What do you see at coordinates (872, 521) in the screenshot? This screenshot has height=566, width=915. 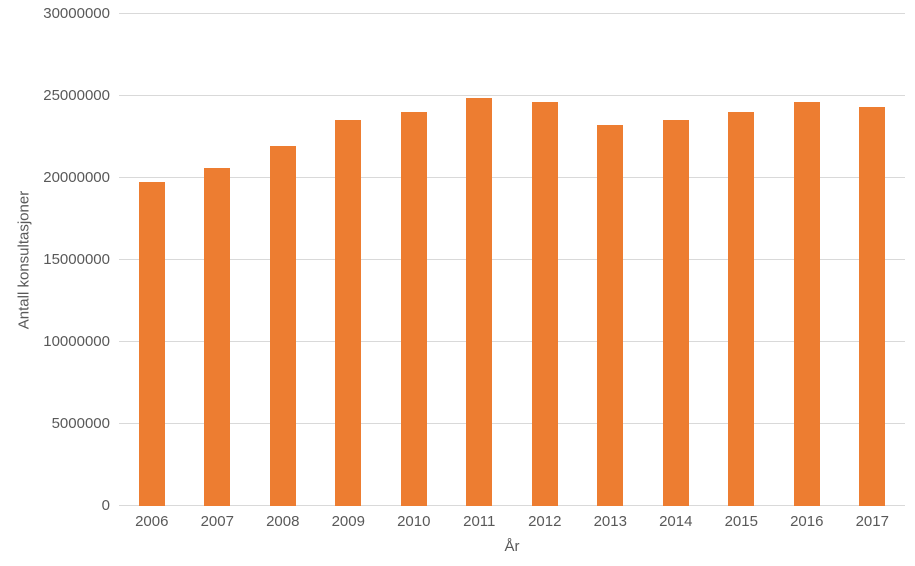 I see `x-tick-label: 2017` at bounding box center [872, 521].